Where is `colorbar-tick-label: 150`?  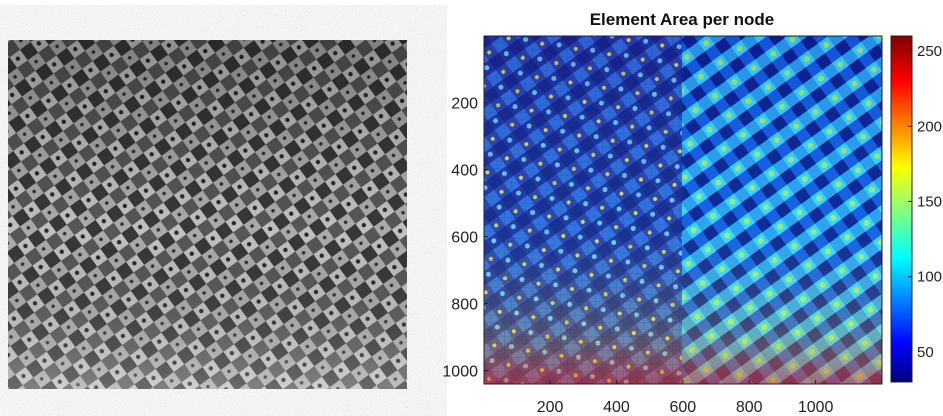
colorbar-tick-label: 150 is located at coordinates (929, 201).